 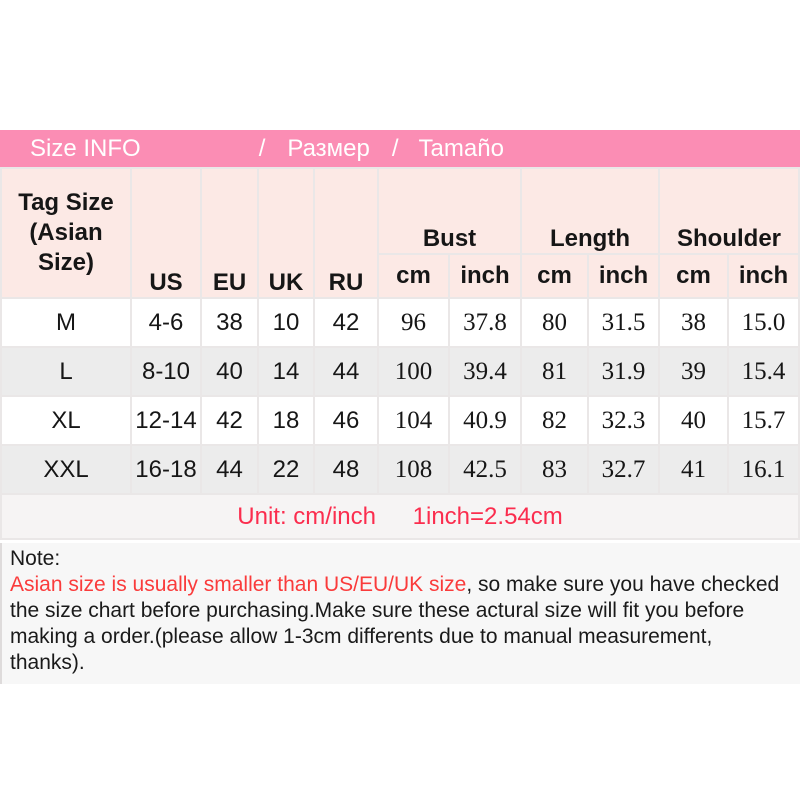 I want to click on uk-size-cell: 10, so click(x=286, y=322).